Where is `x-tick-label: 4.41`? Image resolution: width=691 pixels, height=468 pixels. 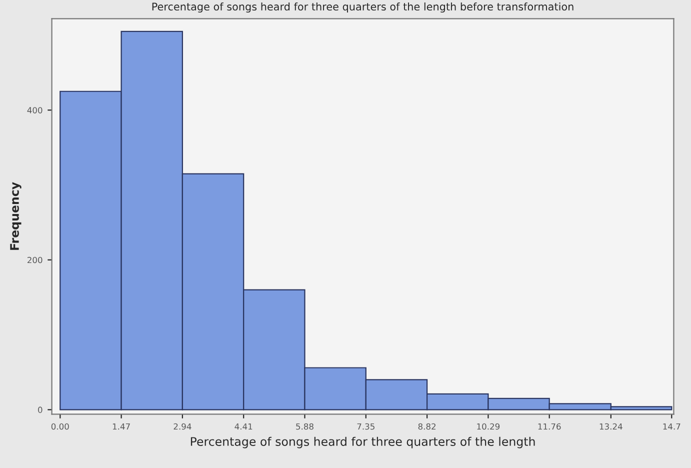 x-tick-label: 4.41 is located at coordinates (243, 426).